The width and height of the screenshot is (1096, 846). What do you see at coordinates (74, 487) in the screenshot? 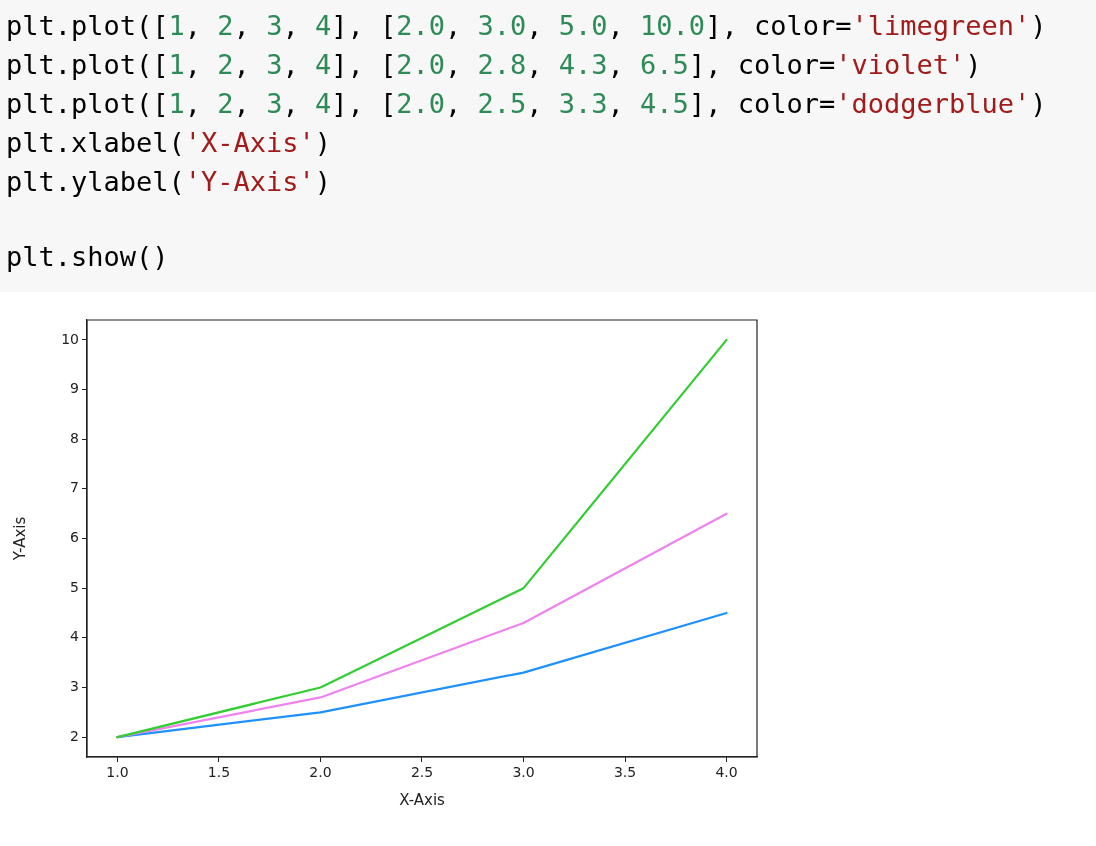
I see `y-tick-label: 7` at bounding box center [74, 487].